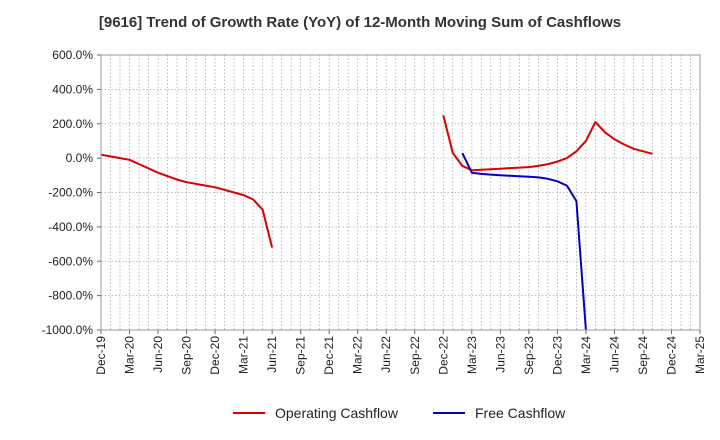  I want to click on y-tick-label: 0.0%, so click(80, 158).